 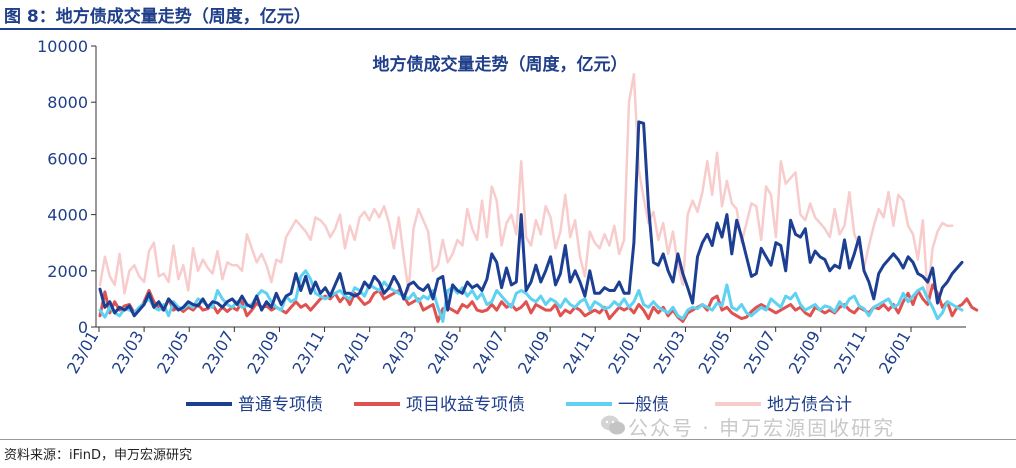 What do you see at coordinates (157, 17) in the screenshot?
I see `figure-title: 图 8：地方债成交量走势（周度，亿元）` at bounding box center [157, 17].